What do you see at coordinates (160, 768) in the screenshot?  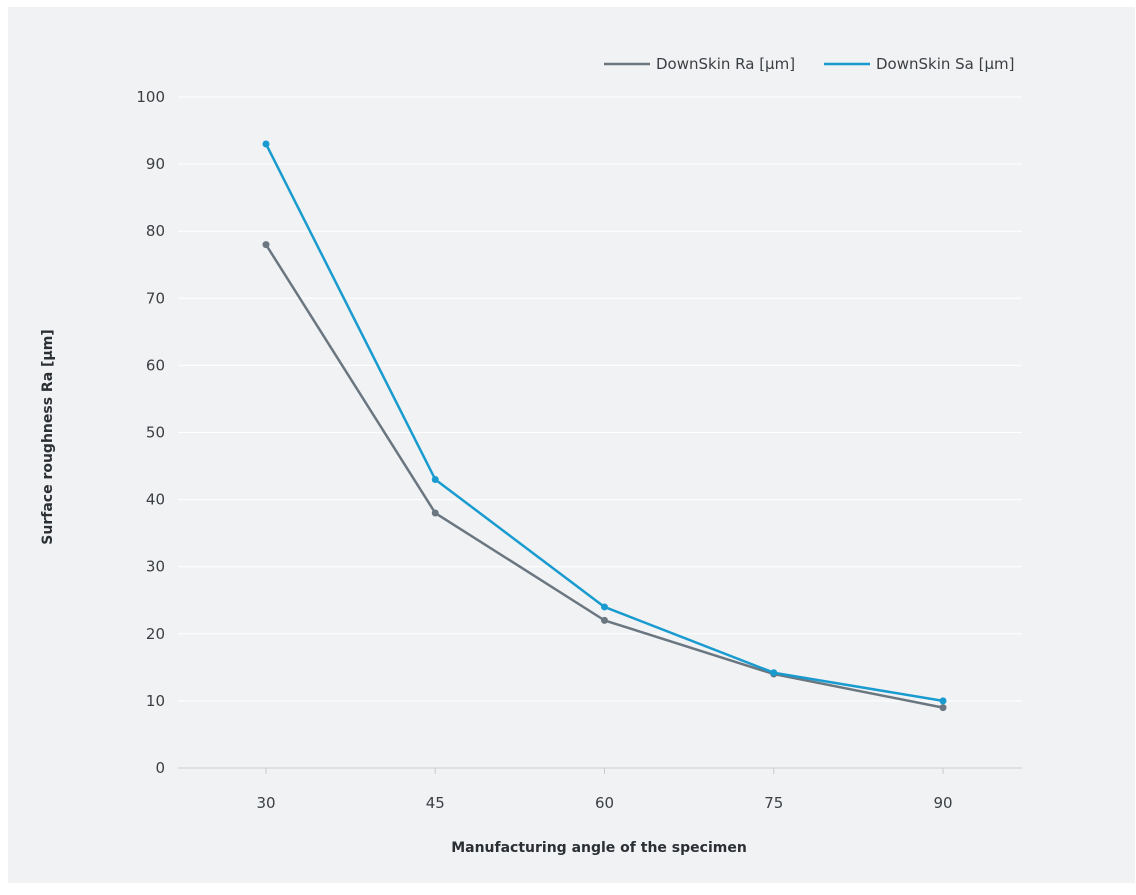 I see `y-tick-label-0: 0` at bounding box center [160, 768].